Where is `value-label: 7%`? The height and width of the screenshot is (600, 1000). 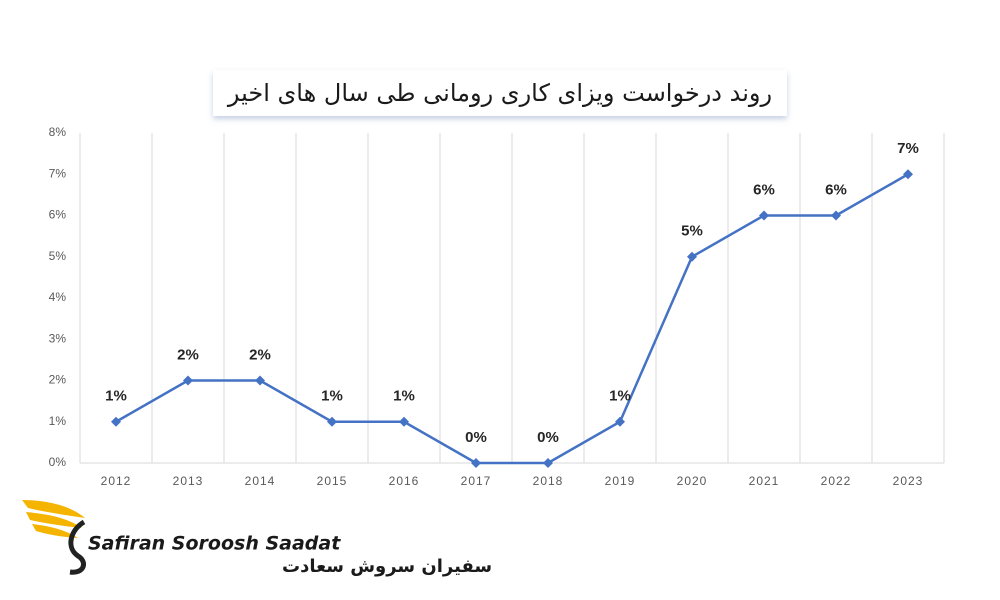
value-label: 7% is located at coordinates (908, 148).